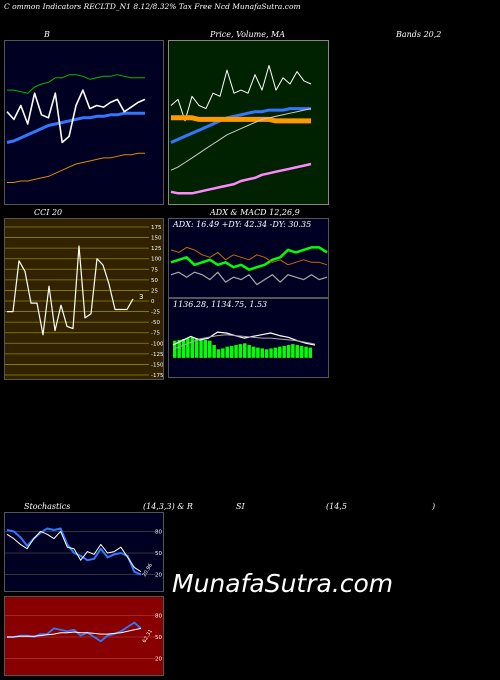  Describe the element at coordinates (155, 334) in the screenshot. I see `cci-tick-10: -75` at that location.